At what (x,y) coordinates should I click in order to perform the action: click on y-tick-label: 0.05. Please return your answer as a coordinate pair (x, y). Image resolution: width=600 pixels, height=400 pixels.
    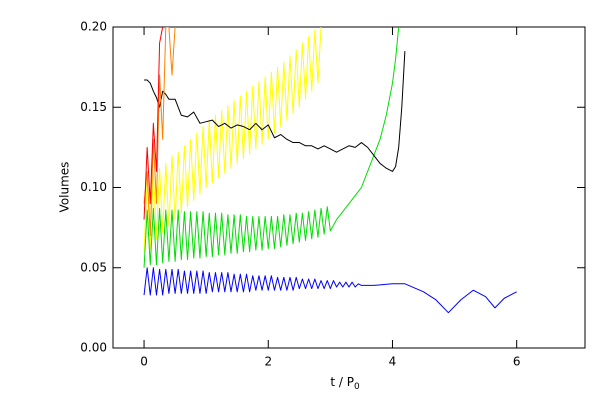
    Looking at the image, I should click on (93, 267).